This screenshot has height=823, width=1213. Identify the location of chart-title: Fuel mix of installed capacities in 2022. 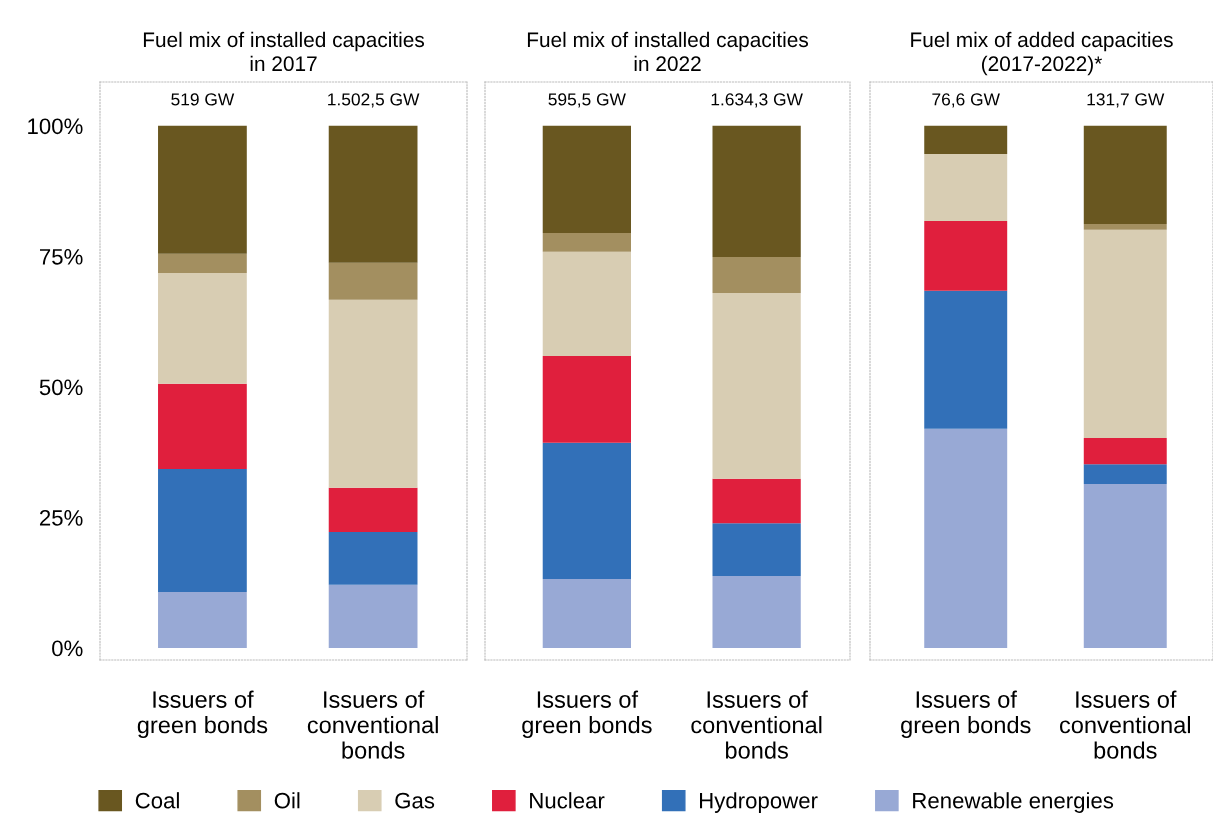
(668, 51).